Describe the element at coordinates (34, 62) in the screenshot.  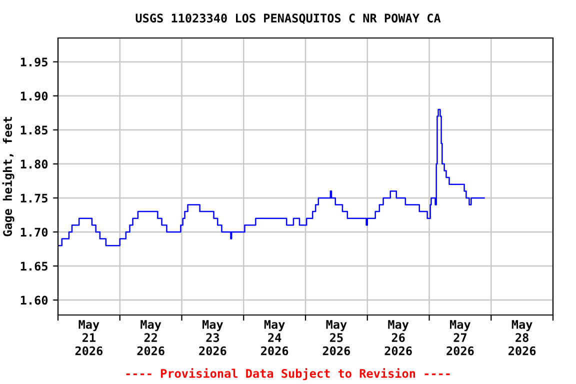
I see `y-tick-label: 1.95` at that location.